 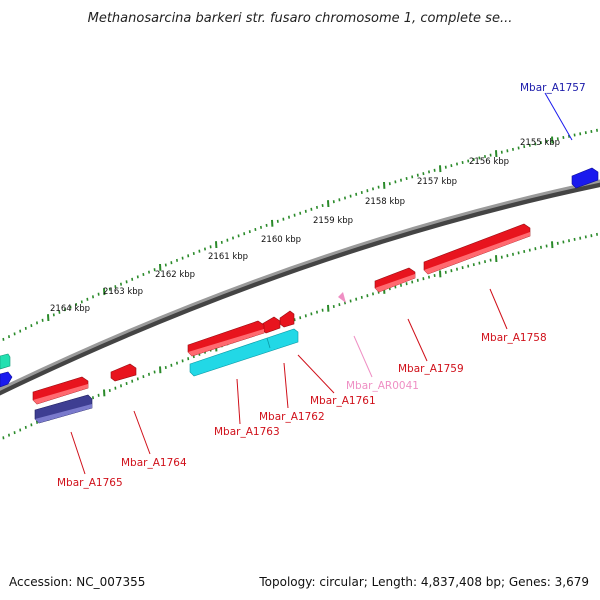 What do you see at coordinates (60, 394) in the screenshot?
I see `gene-red-left-shade` at bounding box center [60, 394].